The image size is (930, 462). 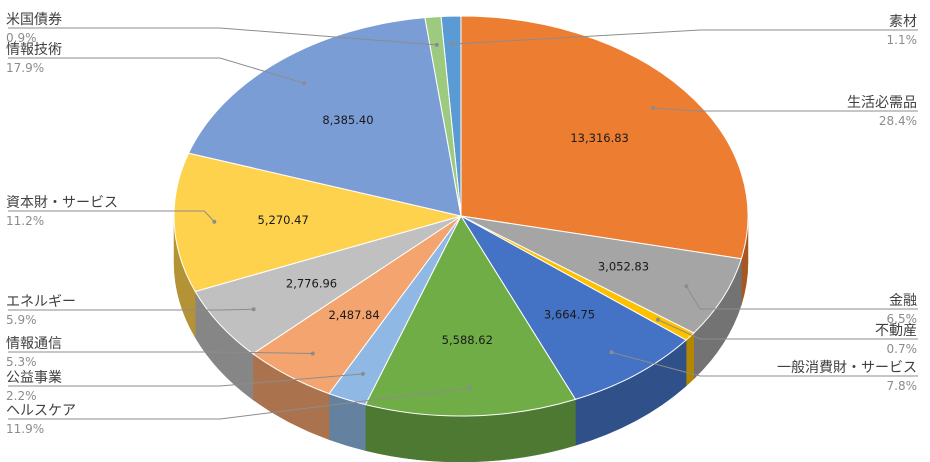 I want to click on category-label-7: 情報通信, so click(x=34, y=344).